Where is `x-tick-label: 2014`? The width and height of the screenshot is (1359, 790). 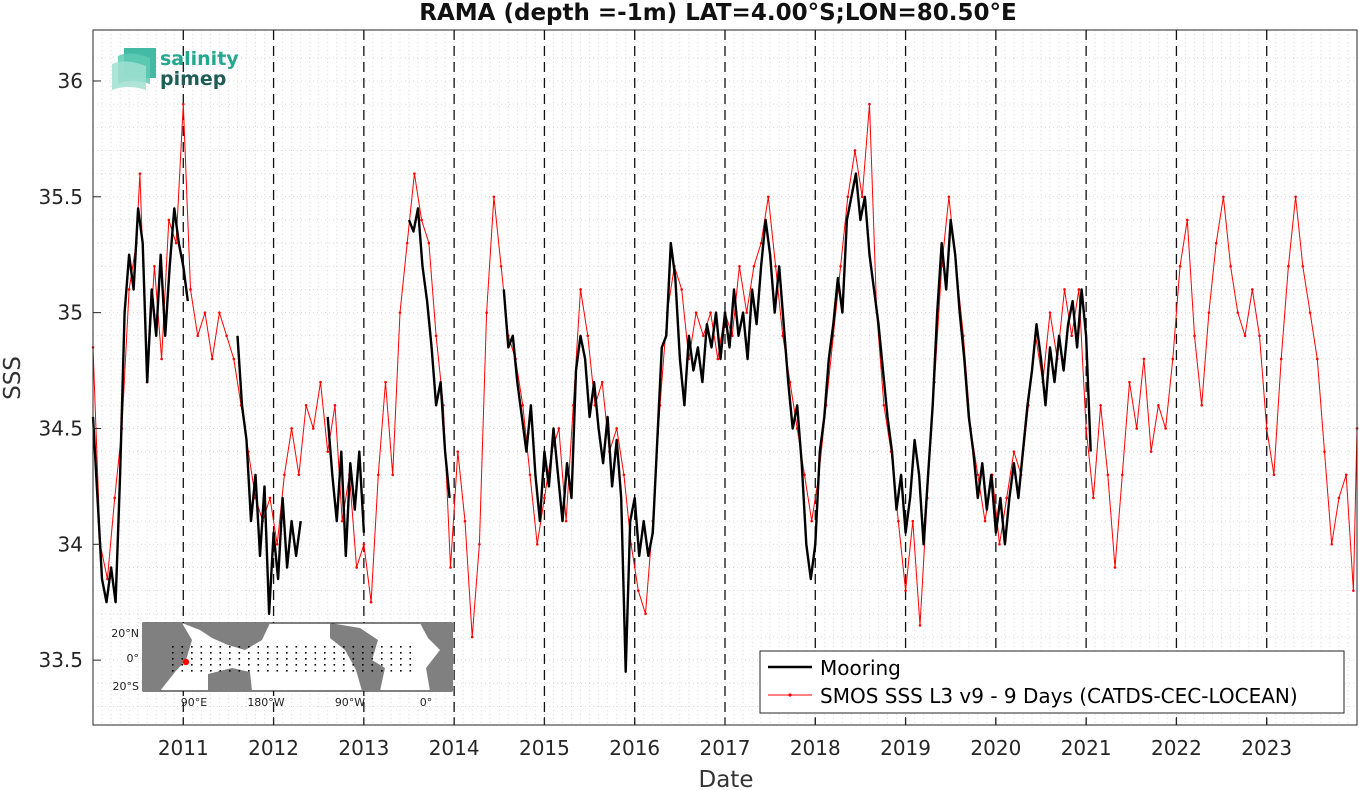
x-tick-label: 2014 is located at coordinates (454, 748).